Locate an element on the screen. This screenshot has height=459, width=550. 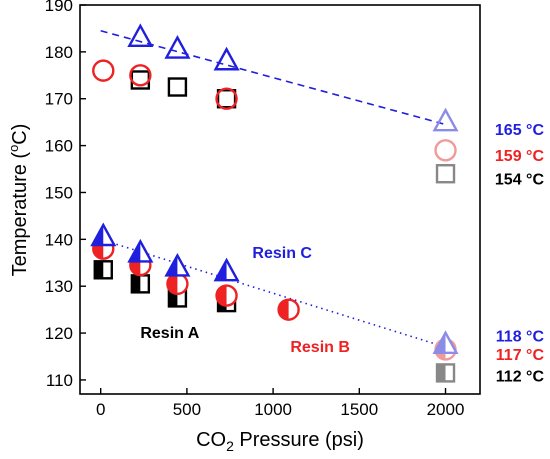
end-value-label: 165 °C is located at coordinates (520, 130).